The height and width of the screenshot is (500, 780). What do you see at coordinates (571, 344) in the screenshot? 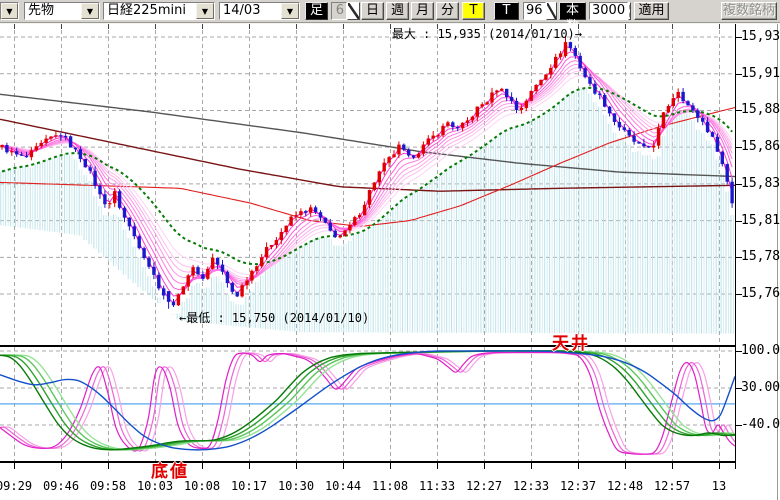
I see `ceiling-label: 天井` at bounding box center [571, 344].